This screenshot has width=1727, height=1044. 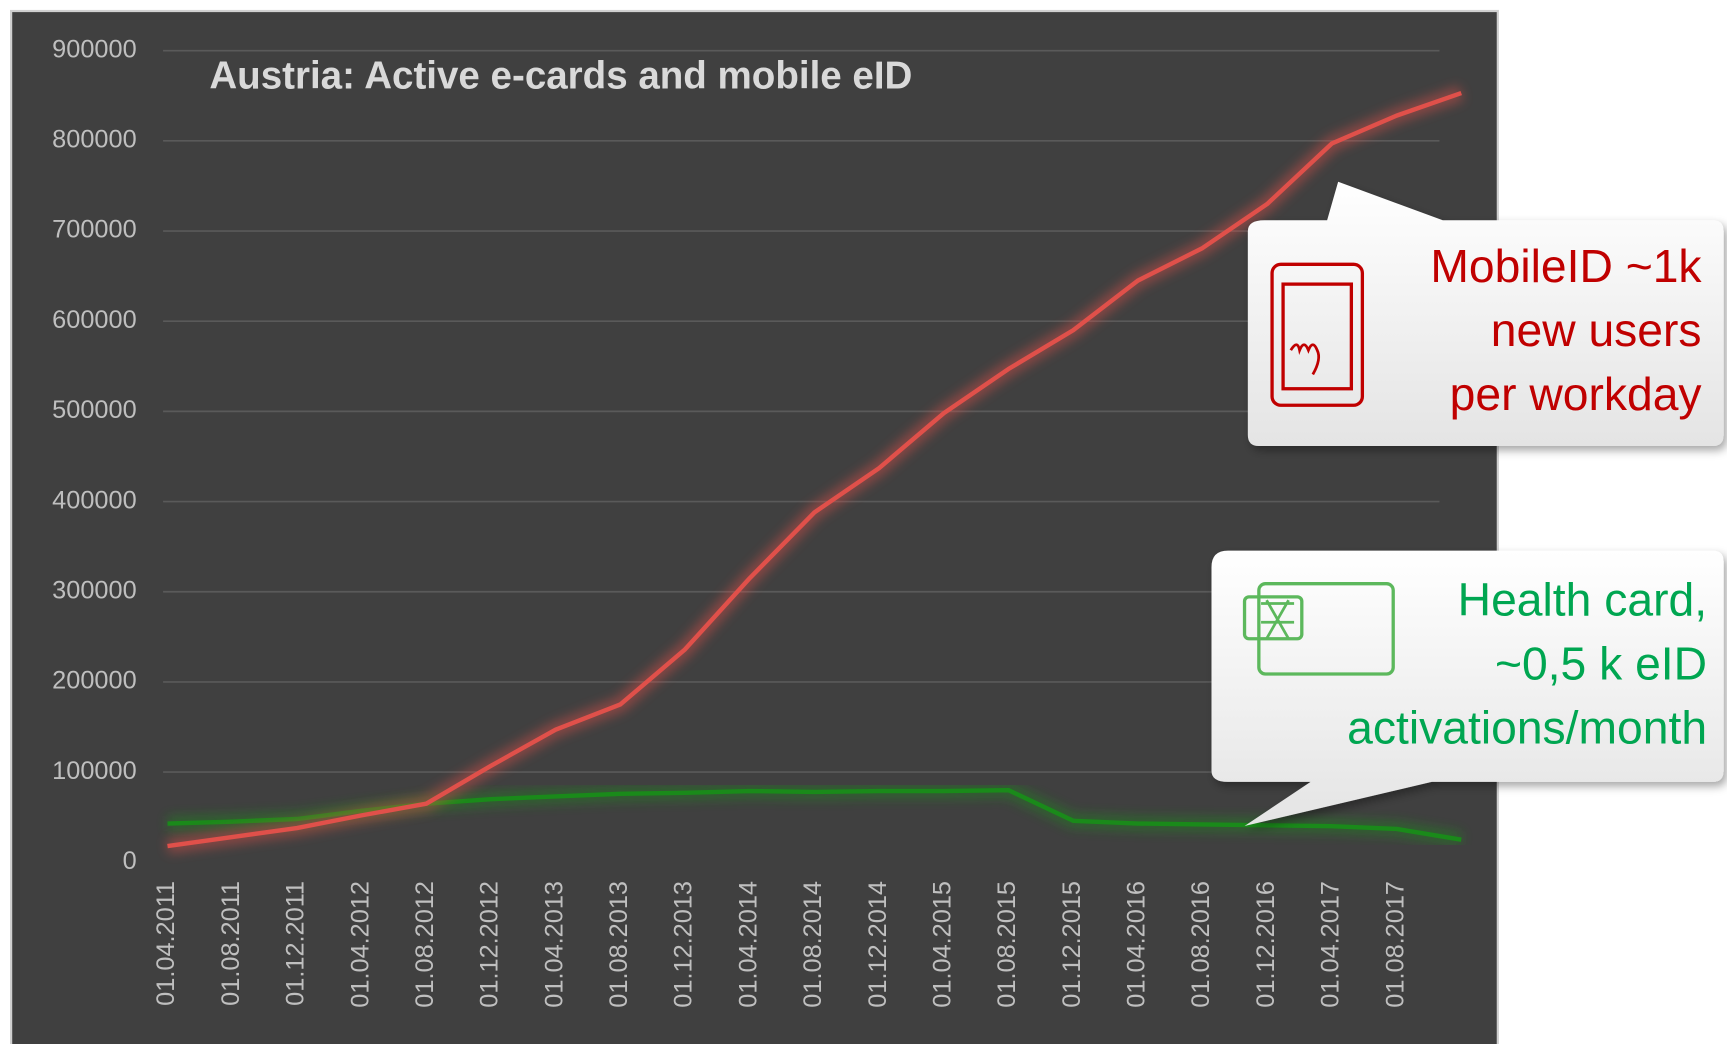 What do you see at coordinates (1485, 314) in the screenshot?
I see `callout-mobile` at bounding box center [1485, 314].